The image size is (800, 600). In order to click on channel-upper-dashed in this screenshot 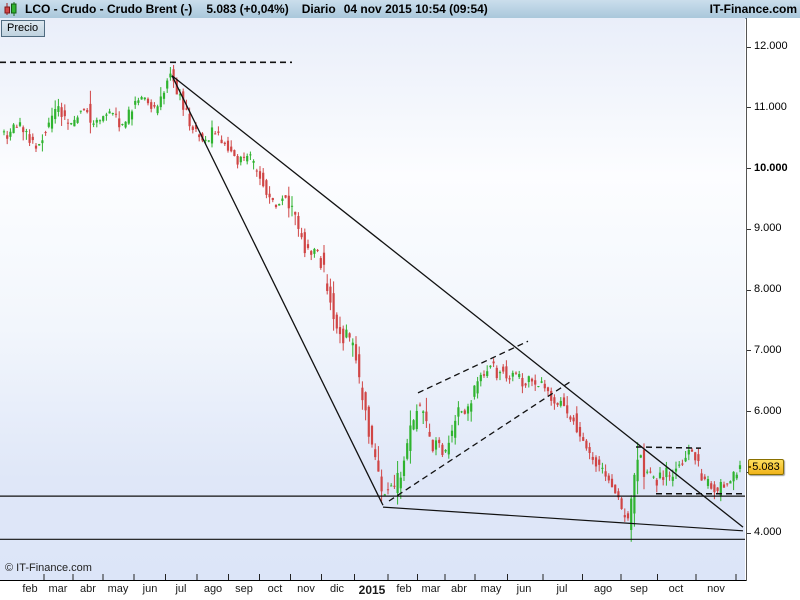, I will do `click(473, 367)`.